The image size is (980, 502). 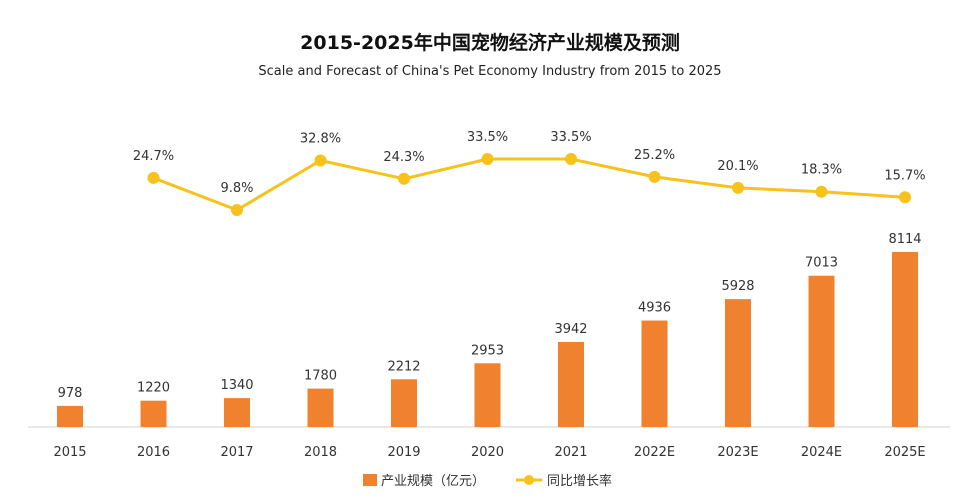 What do you see at coordinates (570, 329) in the screenshot?
I see `bar-value-label: 3942` at bounding box center [570, 329].